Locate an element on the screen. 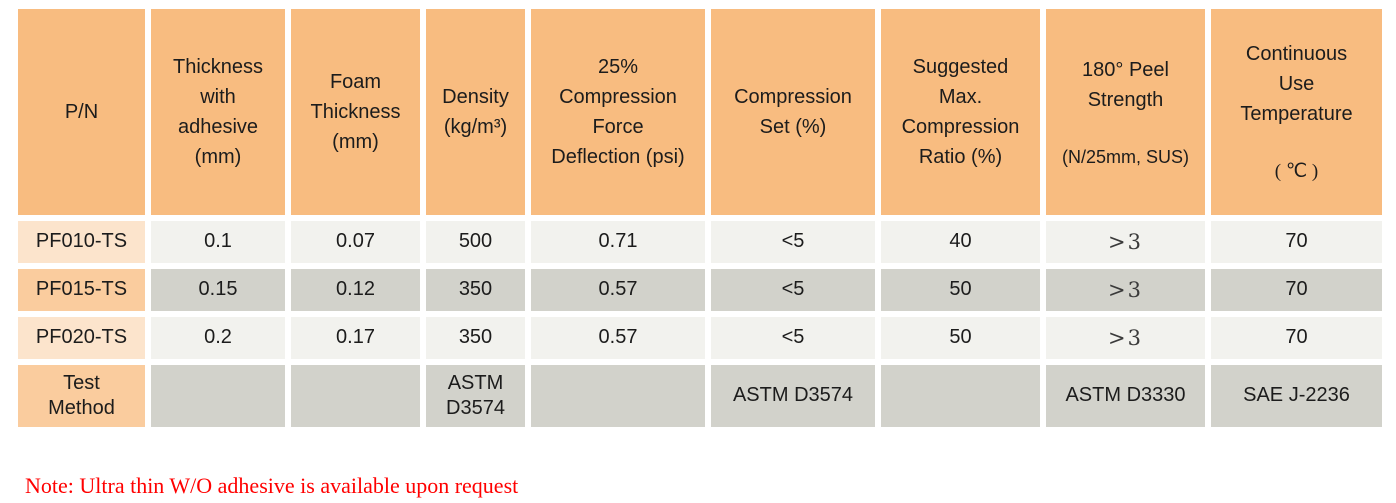  table-row-pf020-ts: PF020-TS 0.2 0.17 350 0.57 <5 50 >3 70 is located at coordinates (700, 337).